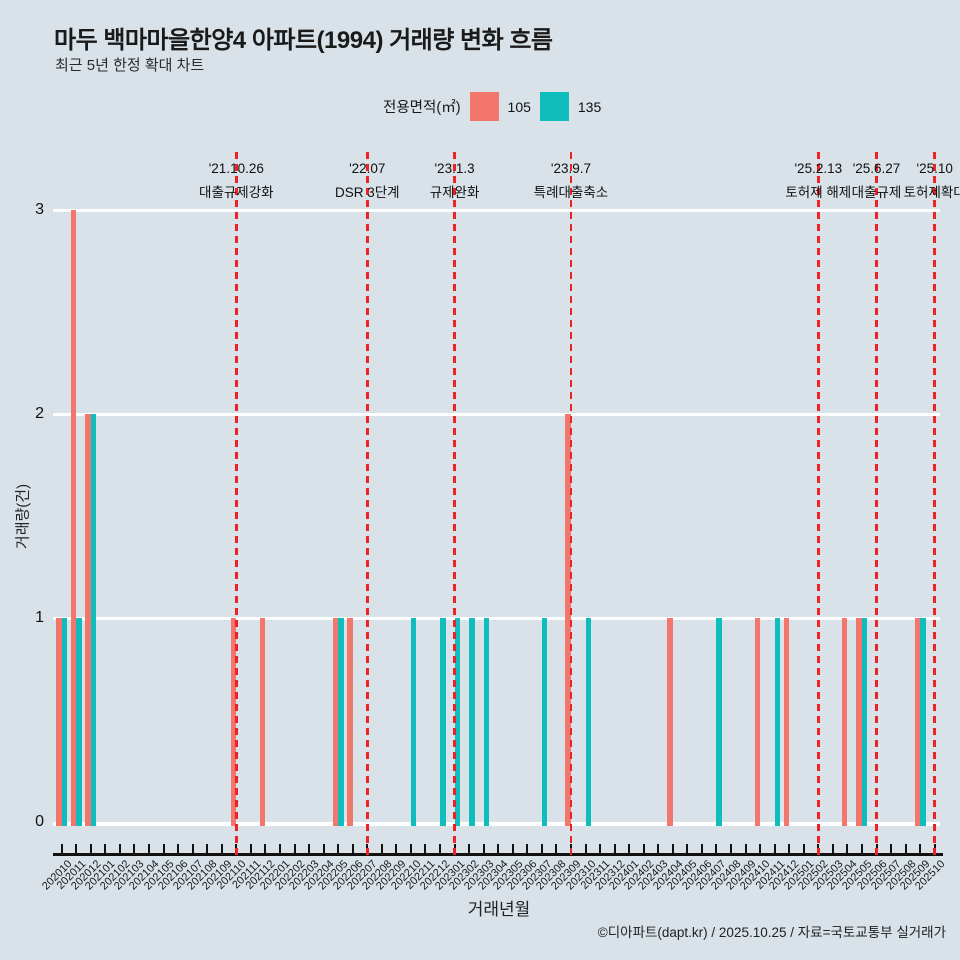  What do you see at coordinates (23, 516) in the screenshot?
I see `y-axis-title: 거래량(건)` at bounding box center [23, 516].